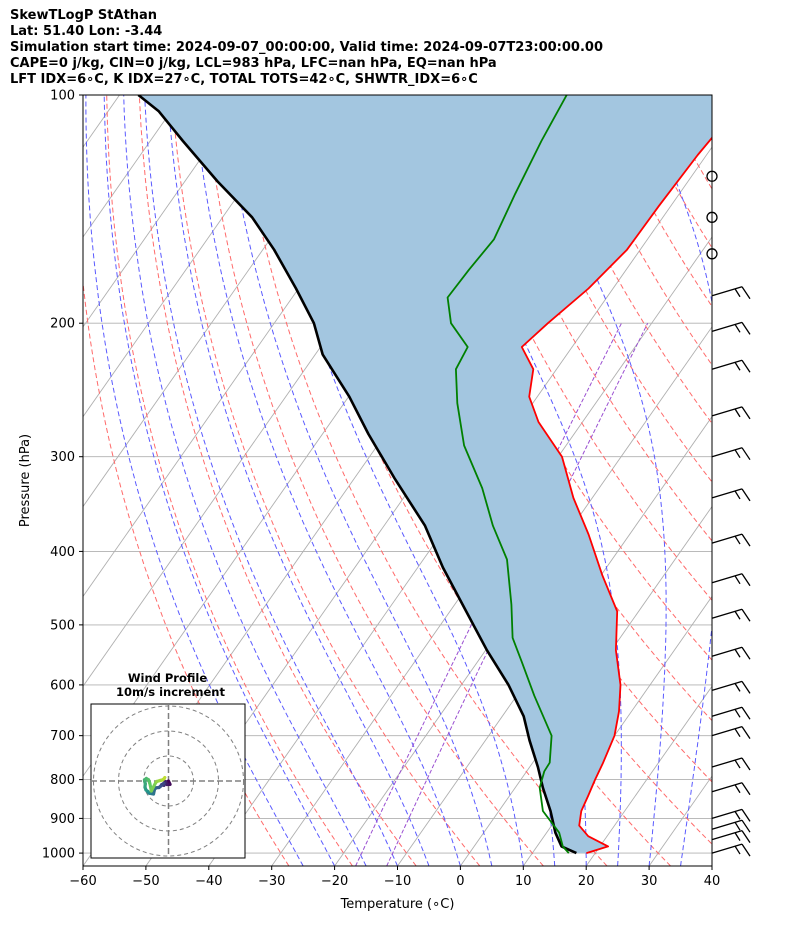 Image resolution: width=794 pixels, height=937 pixels. What do you see at coordinates (397, 881) in the screenshot?
I see `x-tick-label: −10` at bounding box center [397, 881].